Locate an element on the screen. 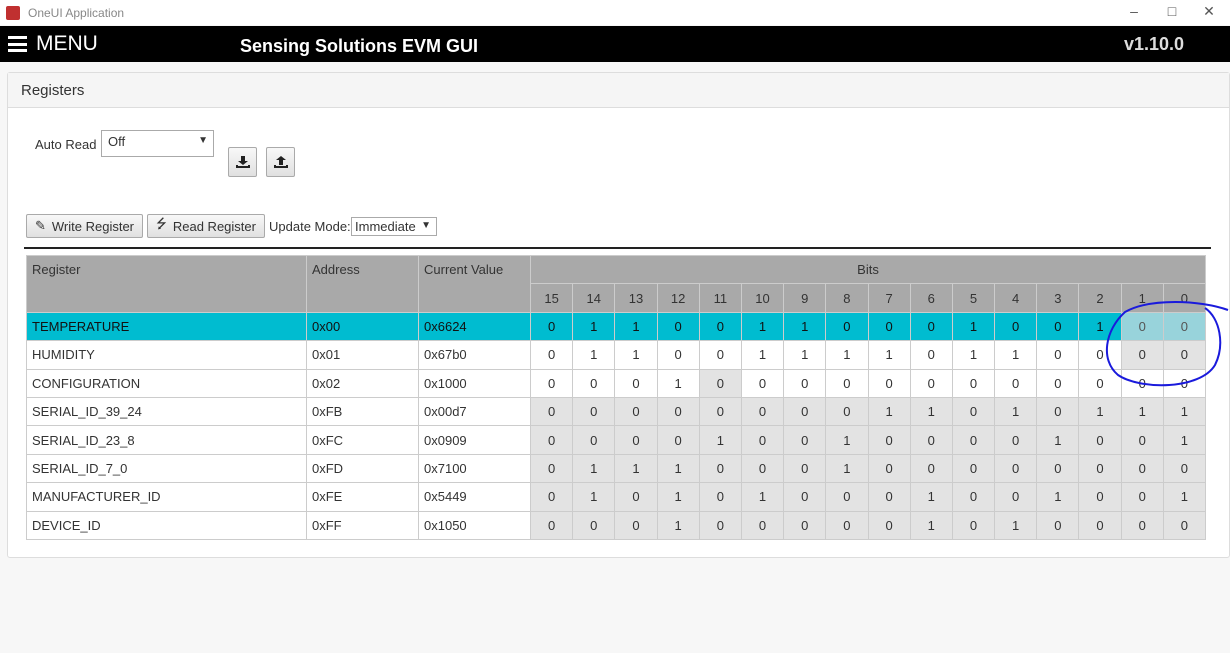 The height and width of the screenshot is (653, 1230). register-value: 0x5449 is located at coordinates (474, 497).